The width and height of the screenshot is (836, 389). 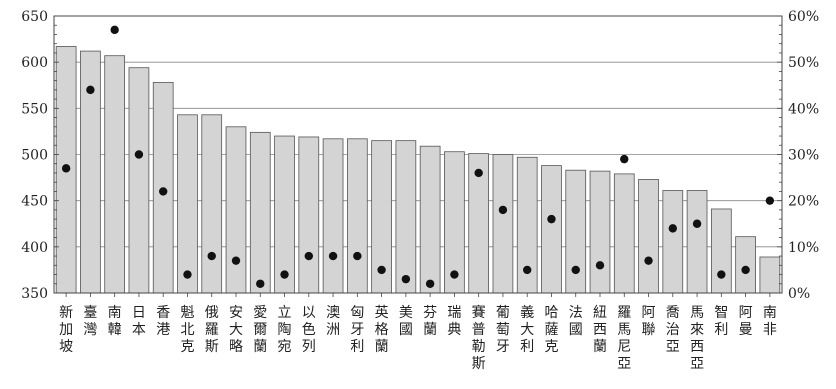 I want to click on category-label: 喬治亞, so click(x=673, y=330).